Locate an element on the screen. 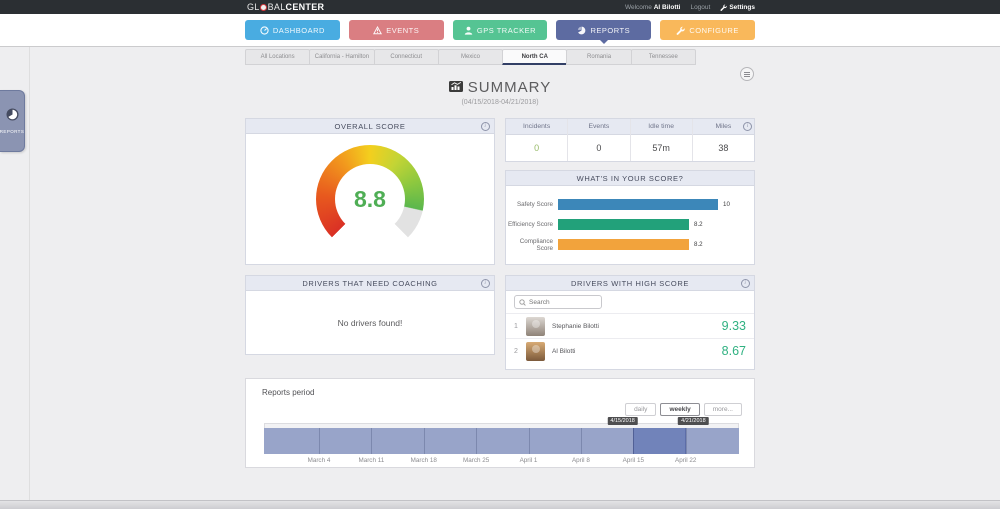  driver-score: 8.67 is located at coordinates (733, 351).